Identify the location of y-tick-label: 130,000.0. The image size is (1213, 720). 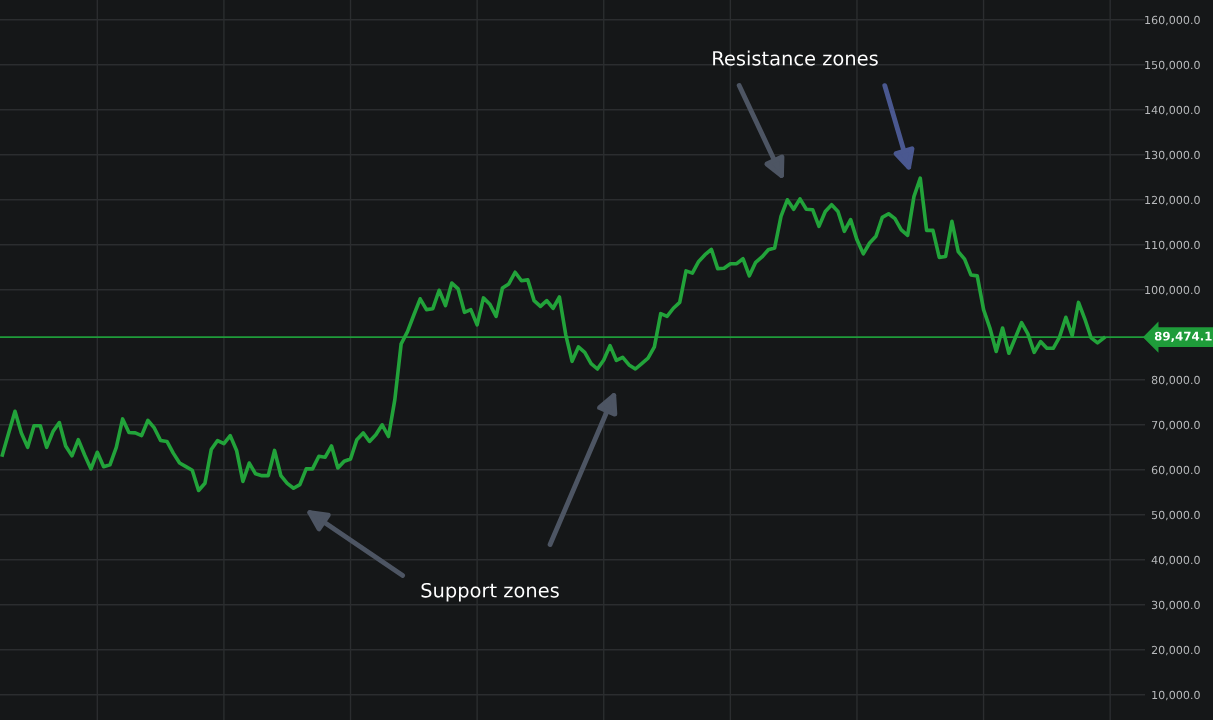
(1172, 155).